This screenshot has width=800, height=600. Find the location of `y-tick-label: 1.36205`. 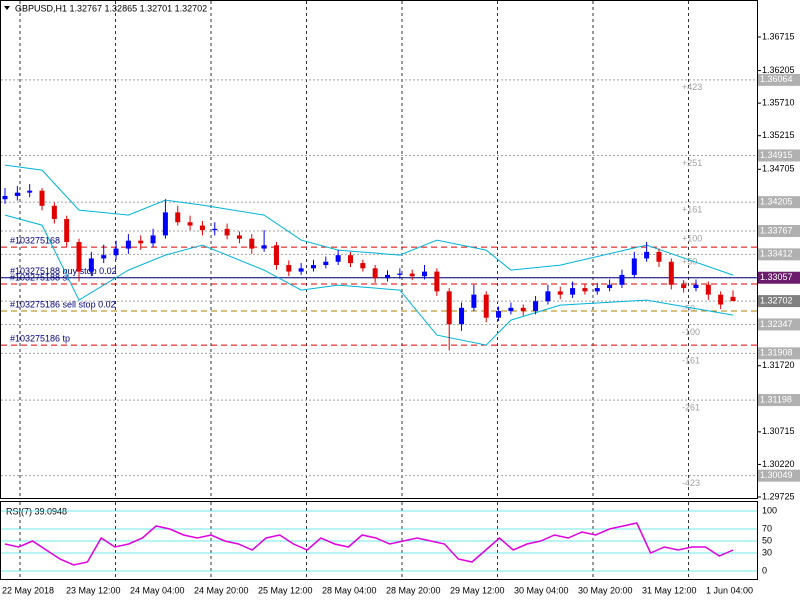

y-tick-label: 1.36205 is located at coordinates (778, 70).